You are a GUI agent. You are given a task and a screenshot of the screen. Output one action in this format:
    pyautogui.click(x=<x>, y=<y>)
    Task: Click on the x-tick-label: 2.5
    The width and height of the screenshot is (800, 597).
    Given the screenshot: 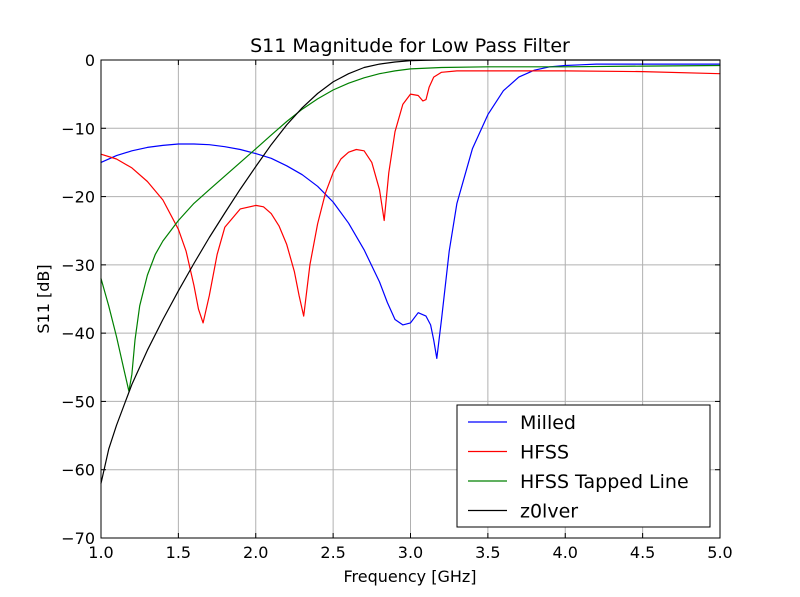 What is the action you would take?
    pyautogui.click(x=332, y=552)
    